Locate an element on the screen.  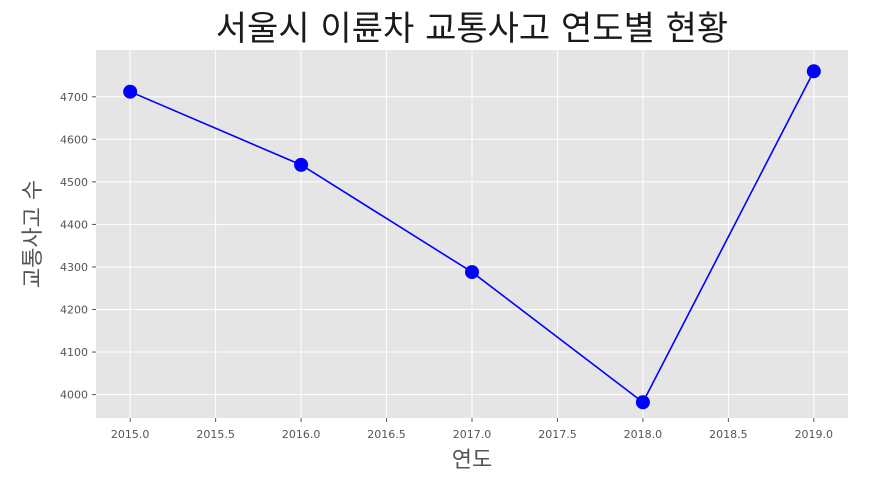
y-axis-label: 교통사고 수 is located at coordinates (33, 234).